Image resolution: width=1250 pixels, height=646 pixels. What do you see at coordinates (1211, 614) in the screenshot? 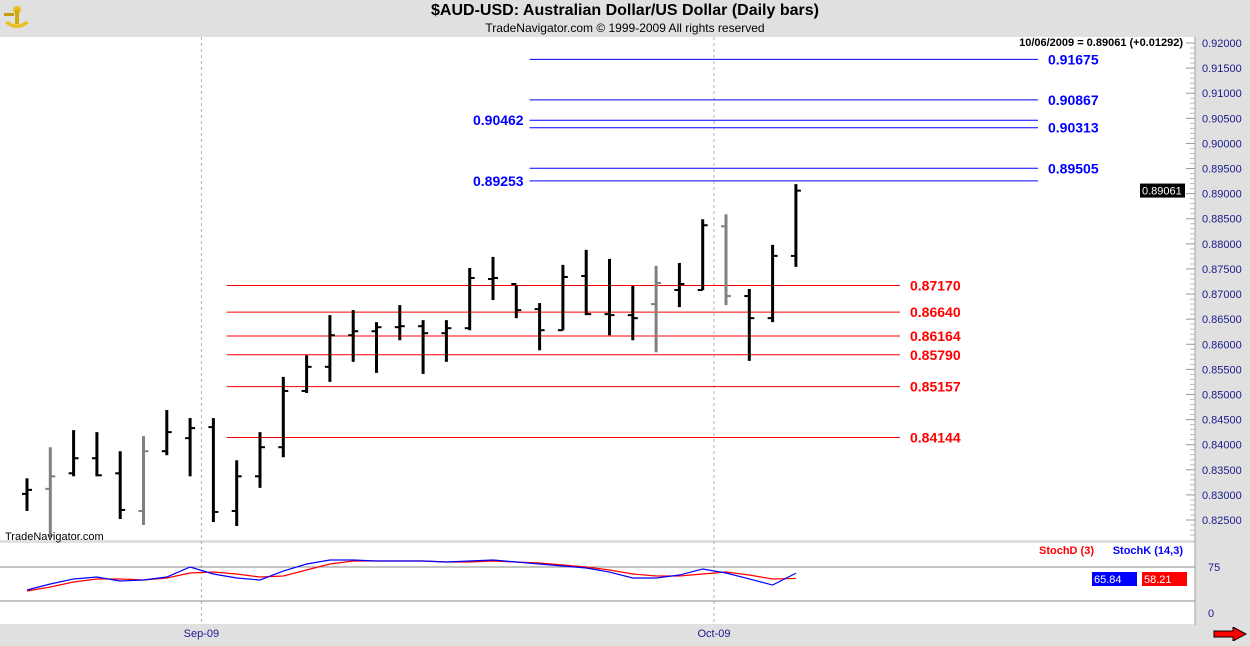
I see `stoch-tick-label: 0` at bounding box center [1211, 614].